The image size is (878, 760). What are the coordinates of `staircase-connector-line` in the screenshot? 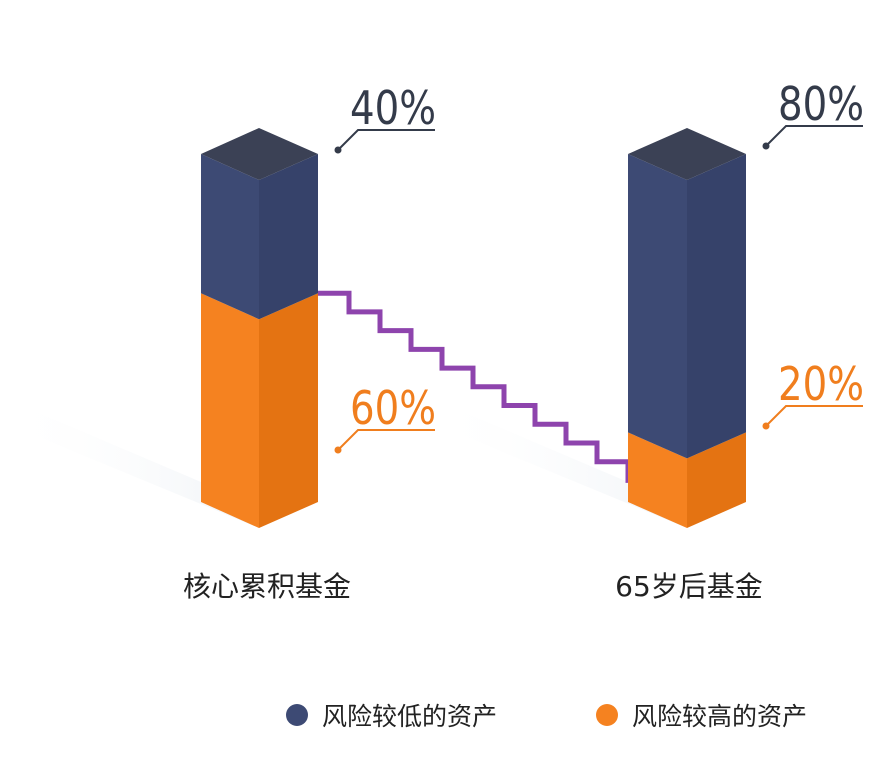 It's located at (474, 386).